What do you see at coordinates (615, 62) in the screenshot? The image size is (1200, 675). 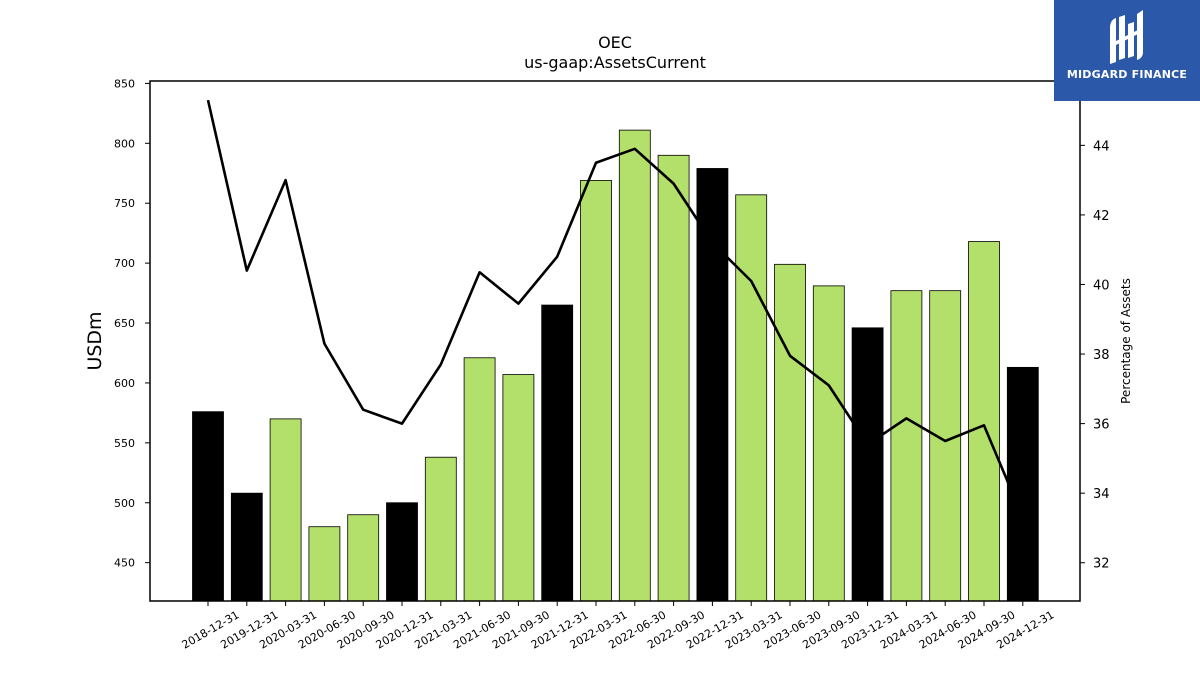 I see `chart-subtitle: us-gaap:AssetsCurrent` at bounding box center [615, 62].